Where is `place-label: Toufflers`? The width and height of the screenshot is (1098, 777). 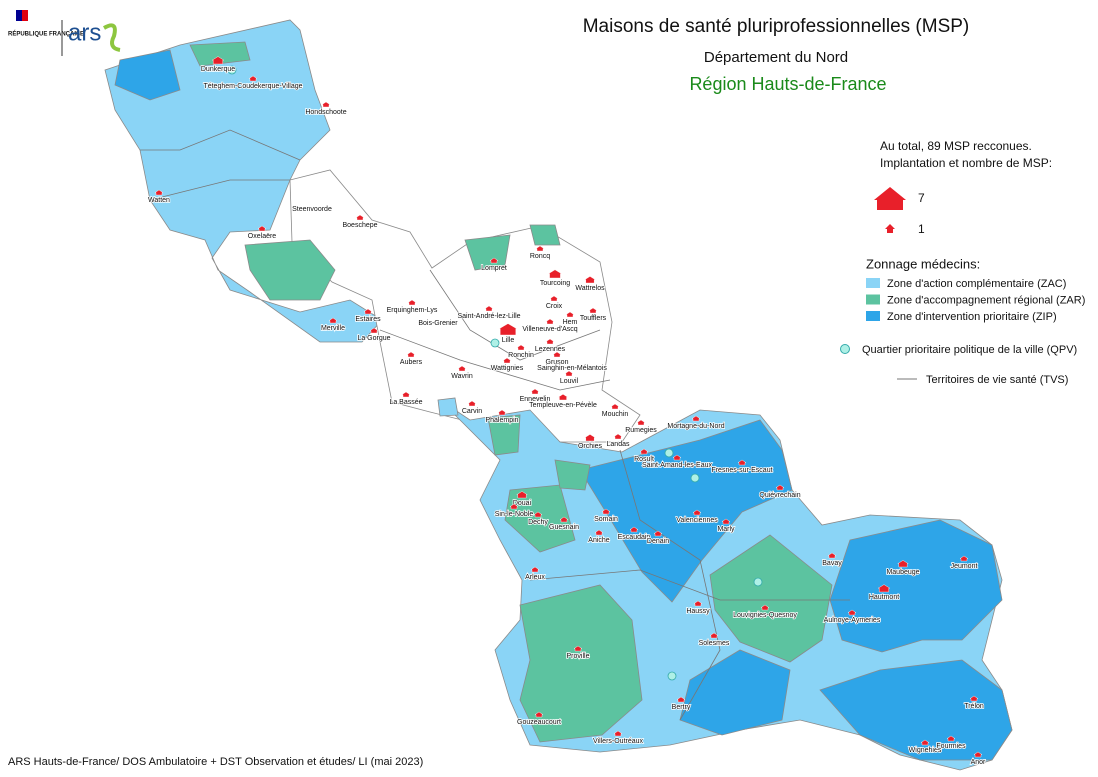
place-label: Toufflers is located at coordinates (593, 318).